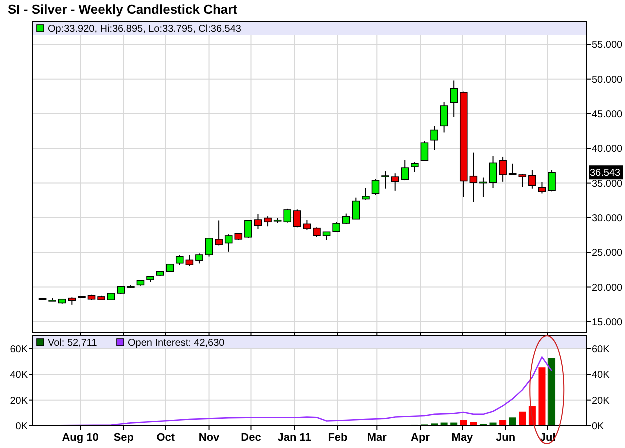 This screenshot has height=448, width=625. I want to click on x-tick-label: Oct, so click(166, 438).